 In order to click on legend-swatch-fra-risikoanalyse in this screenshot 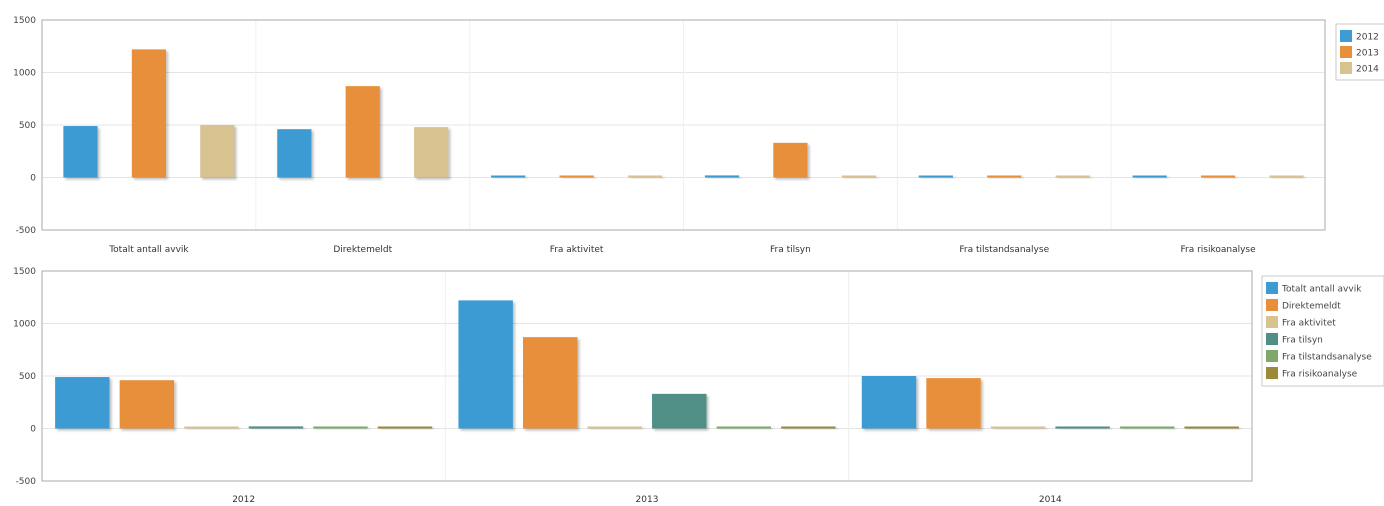, I will do `click(1272, 373)`.